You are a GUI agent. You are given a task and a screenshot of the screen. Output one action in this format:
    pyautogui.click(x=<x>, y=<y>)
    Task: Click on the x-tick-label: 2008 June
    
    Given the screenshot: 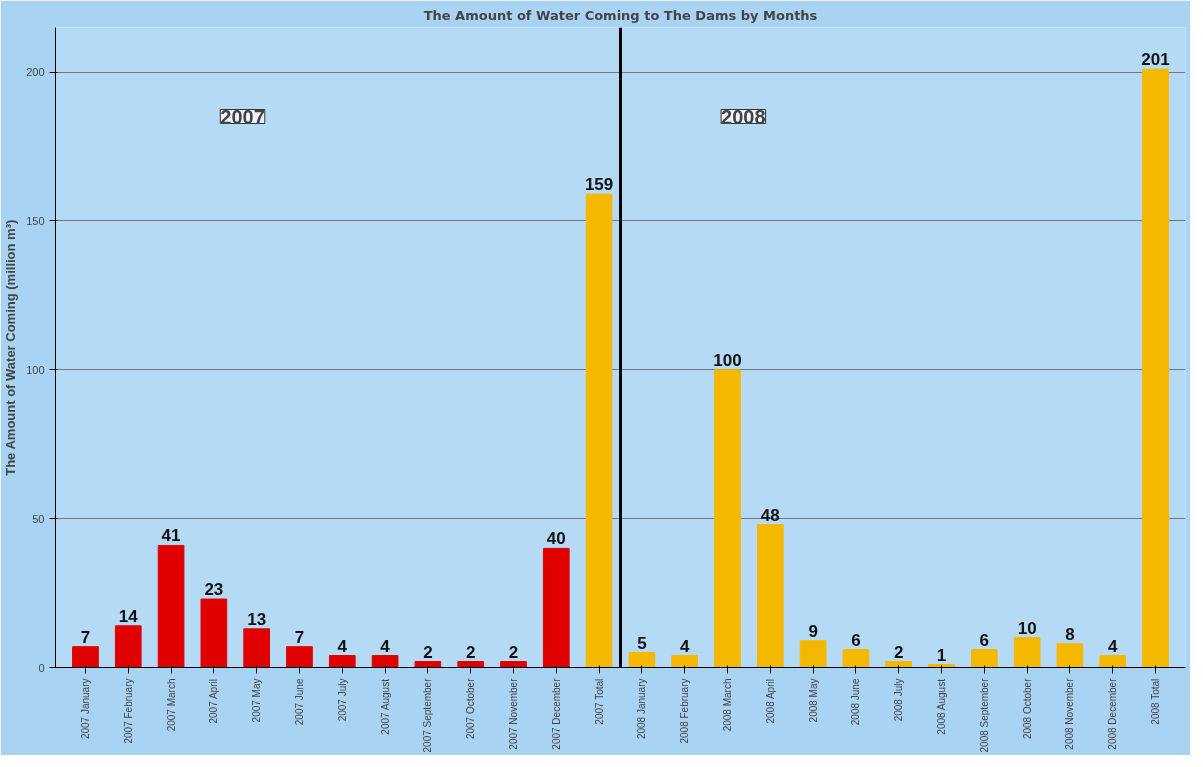 What is the action you would take?
    pyautogui.click(x=856, y=702)
    